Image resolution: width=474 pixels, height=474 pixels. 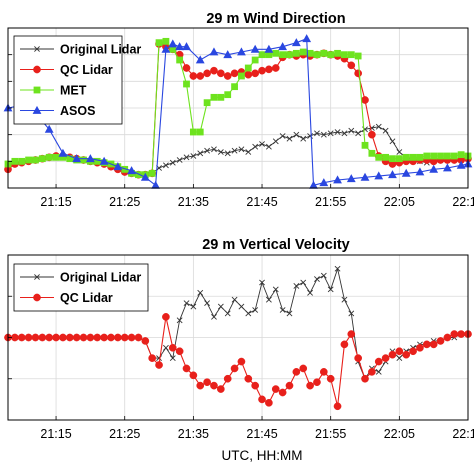 I want to click on legend-item: QC Lidar, so click(x=66, y=70).